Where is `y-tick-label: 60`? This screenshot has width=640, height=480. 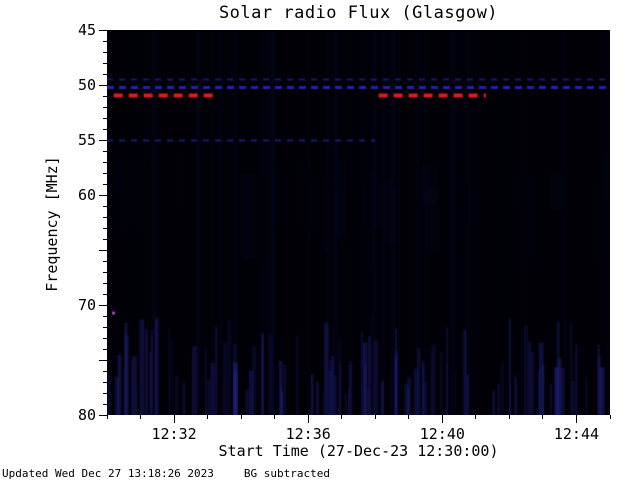
y-tick-label: 60 is located at coordinates (86, 195).